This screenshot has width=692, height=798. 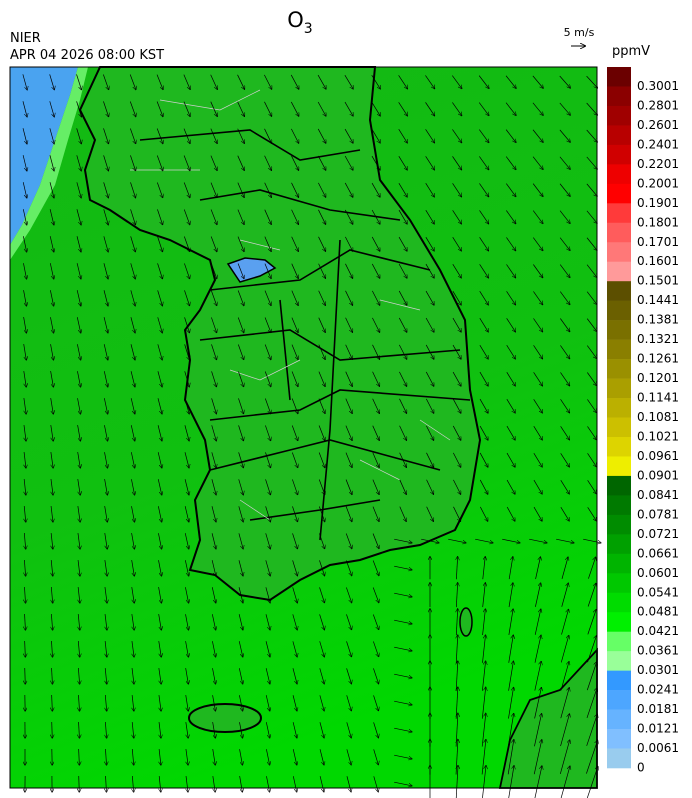 What do you see at coordinates (658, 709) in the screenshot?
I see `colorbar-label: 0.0181` at bounding box center [658, 709].